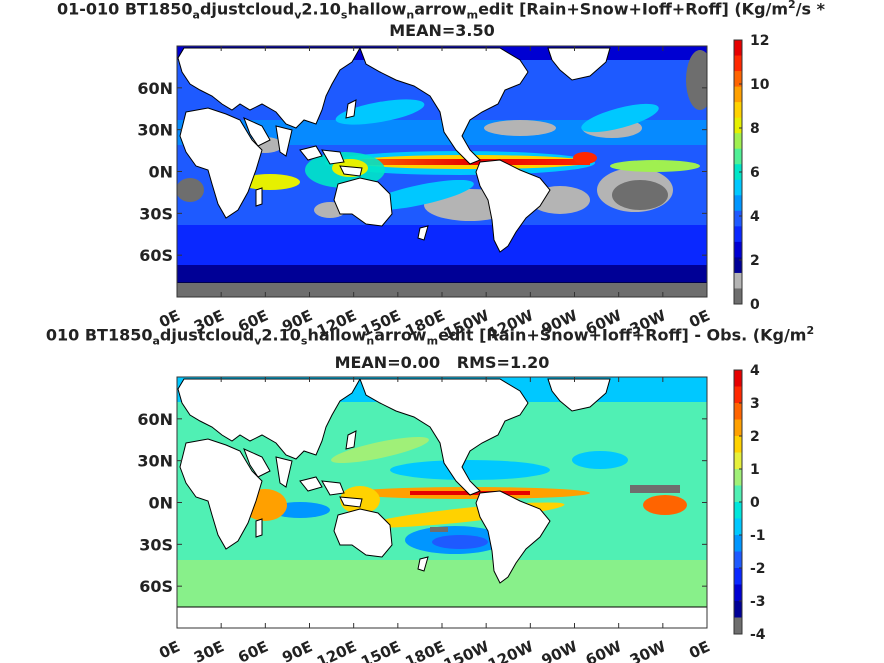  What do you see at coordinates (155, 461) in the screenshot?
I see `y-tick-label: 30N` at bounding box center [155, 461].